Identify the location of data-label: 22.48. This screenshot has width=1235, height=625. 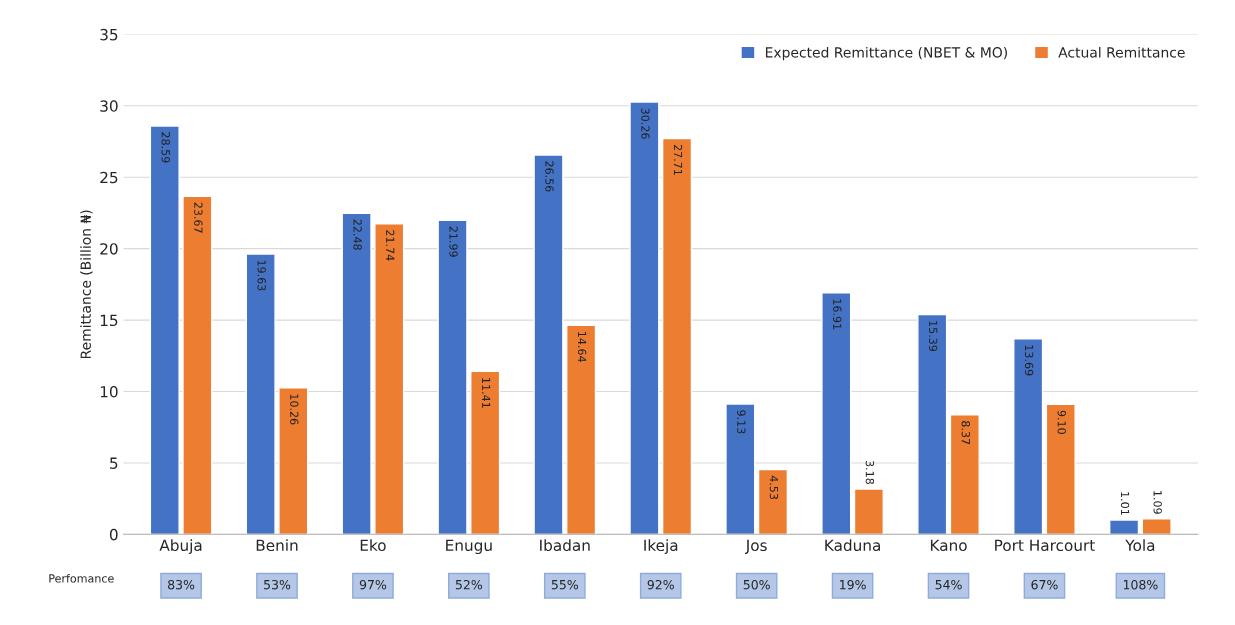
(357, 234).